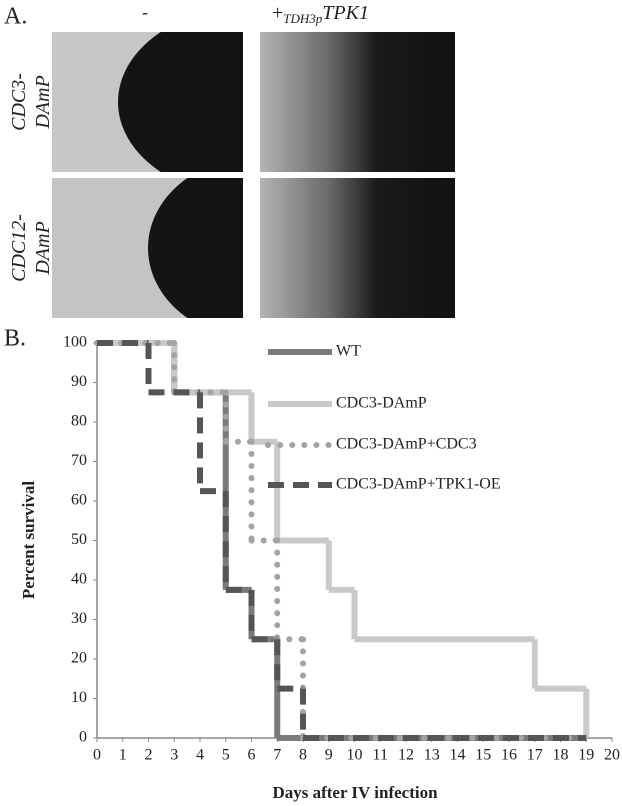 The width and height of the screenshot is (622, 806). Describe the element at coordinates (145, 12) in the screenshot. I see `column-label: -` at that location.